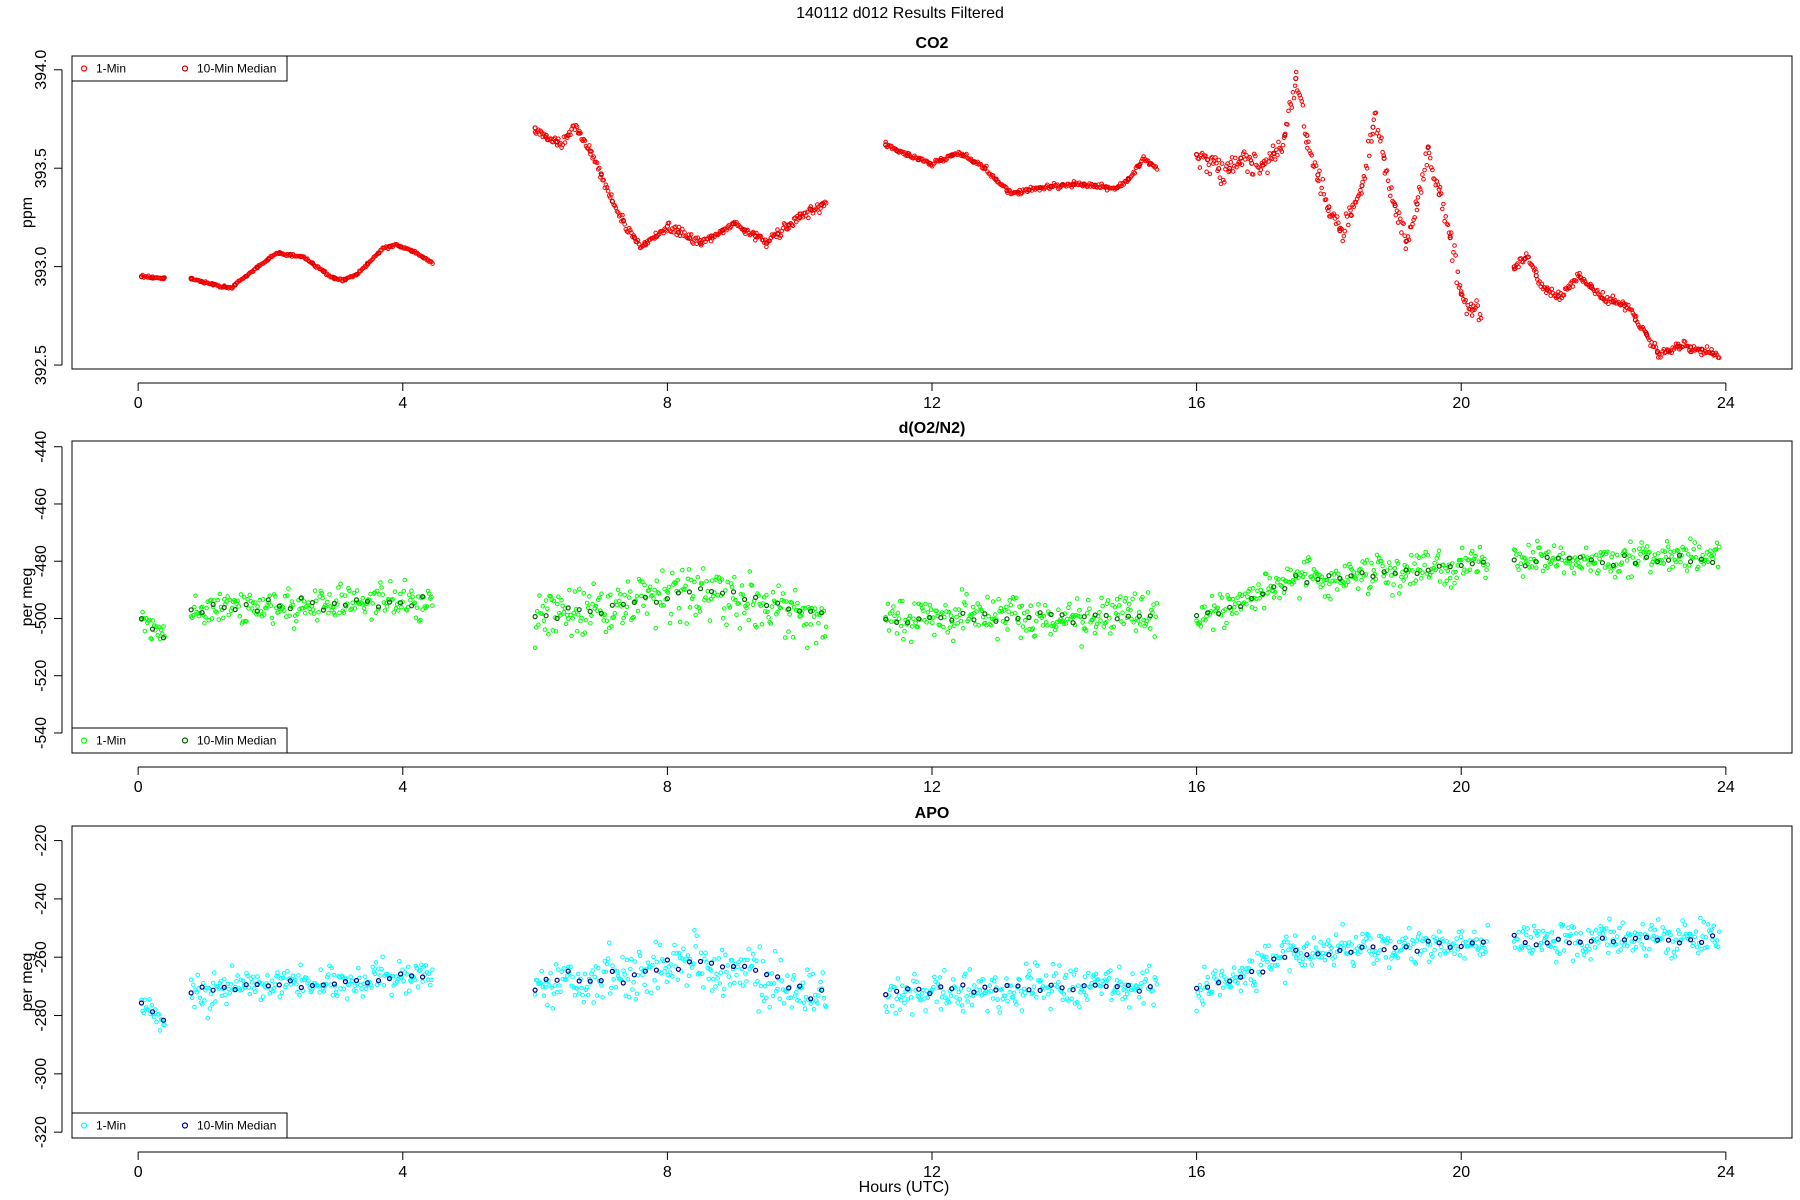 This screenshot has height=1200, width=1800. I want to click on x-tick-label: 16, so click(1197, 787).